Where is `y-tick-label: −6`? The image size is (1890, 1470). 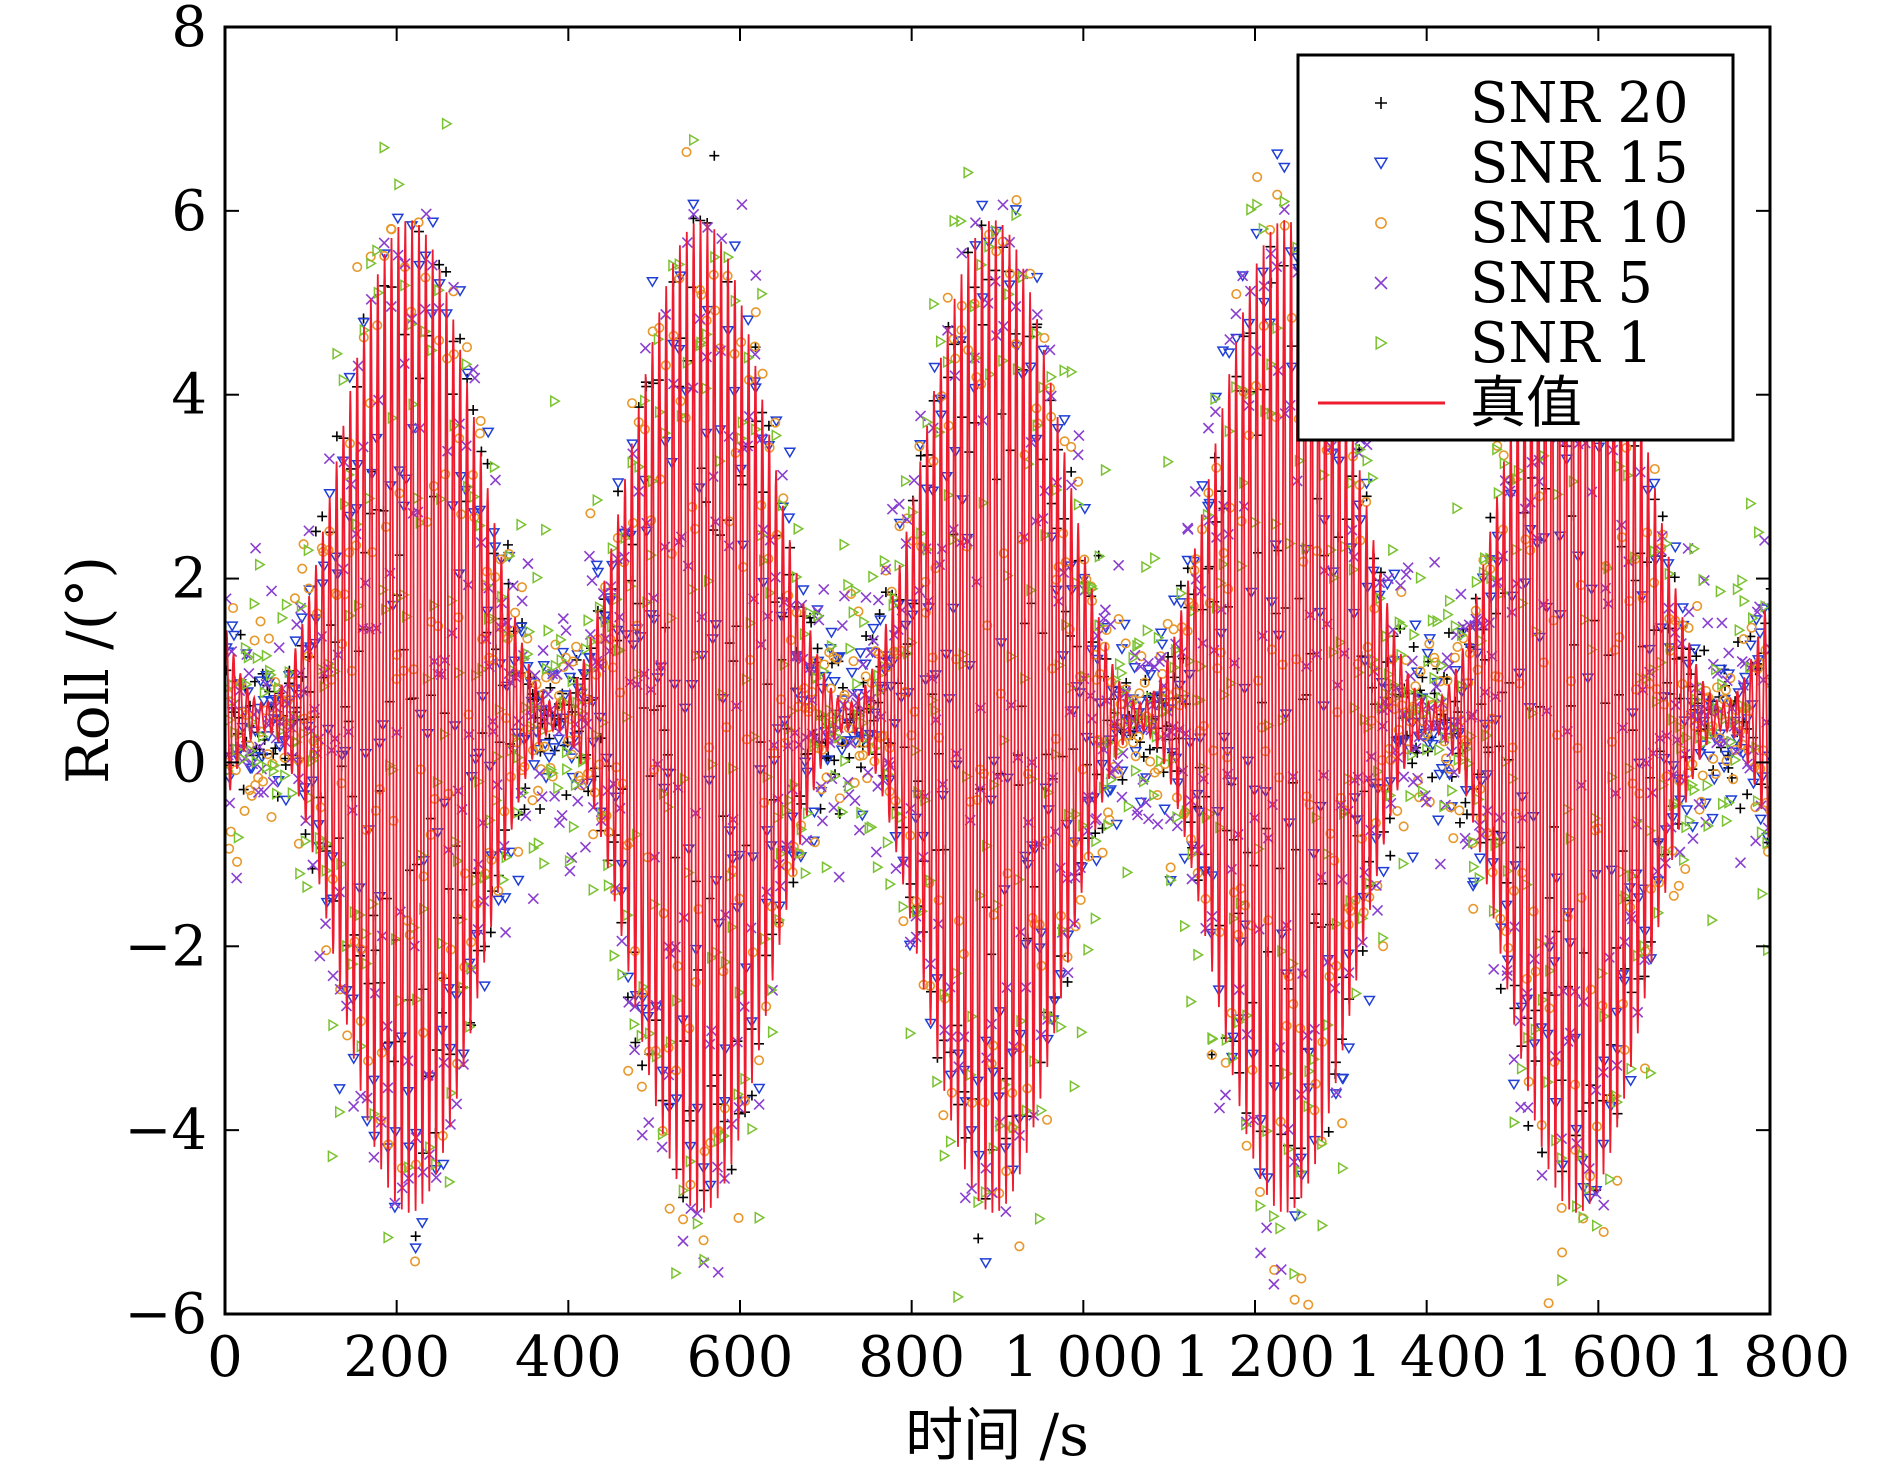 y-tick-label: −6 is located at coordinates (165, 1314).